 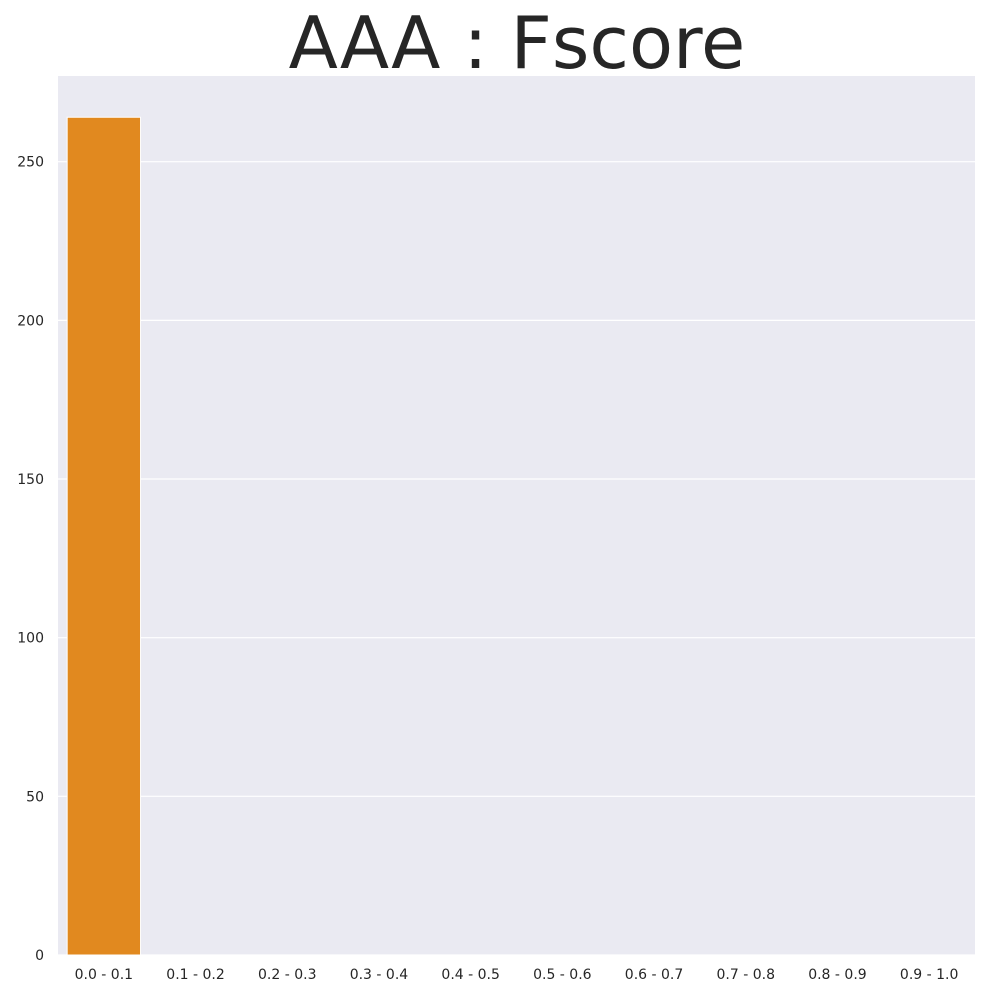 What do you see at coordinates (30, 639) in the screenshot?
I see `y-tick-label: 100` at bounding box center [30, 639].